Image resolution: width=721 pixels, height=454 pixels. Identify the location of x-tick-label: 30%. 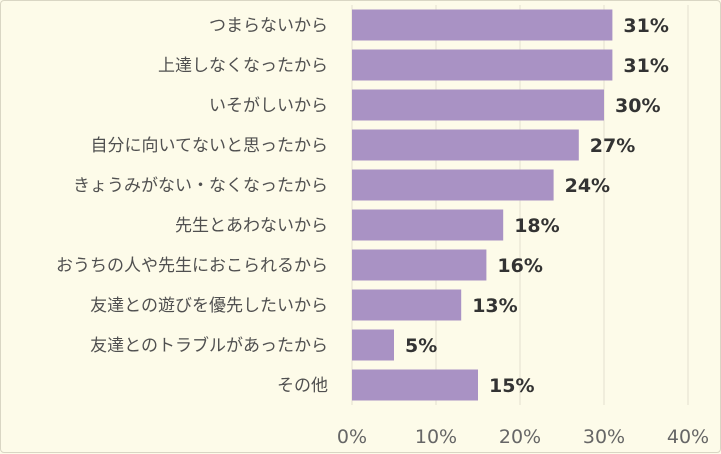
(604, 437).